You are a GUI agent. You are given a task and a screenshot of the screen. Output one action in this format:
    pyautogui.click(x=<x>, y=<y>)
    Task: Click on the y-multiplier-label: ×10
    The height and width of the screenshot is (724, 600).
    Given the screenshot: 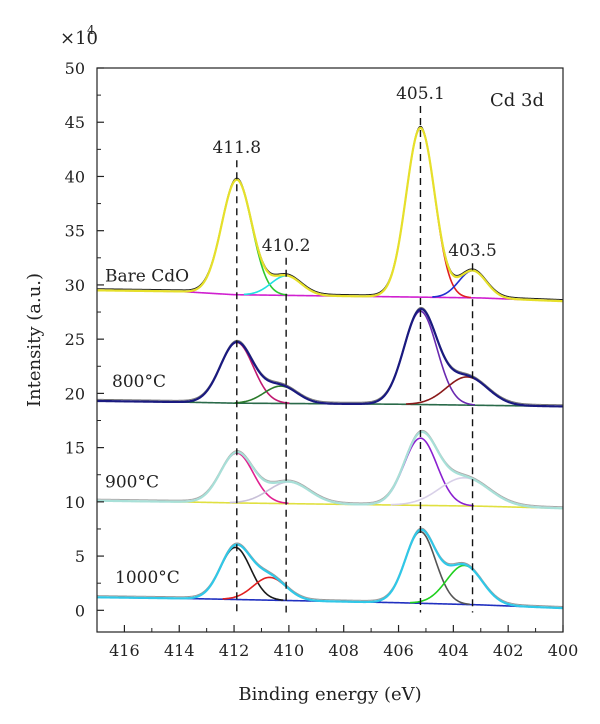 What is the action you would take?
    pyautogui.click(x=79, y=38)
    